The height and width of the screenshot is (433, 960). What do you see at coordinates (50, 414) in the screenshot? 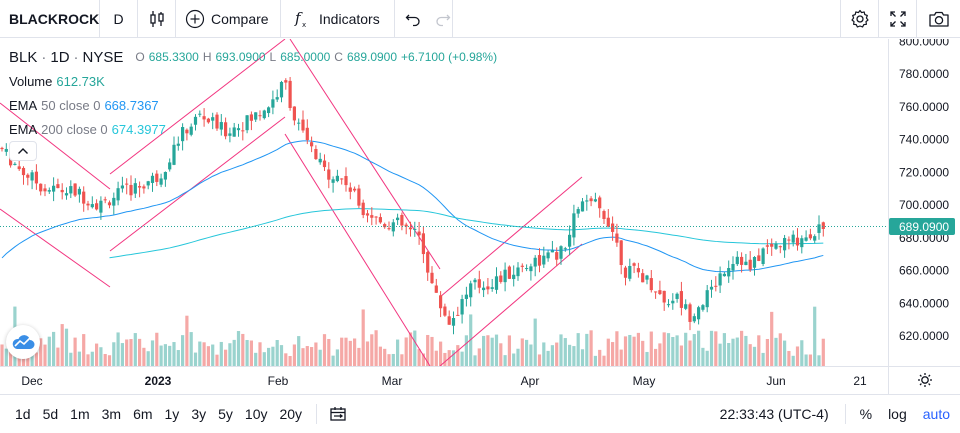
I see `range-5d: 5d` at bounding box center [50, 414].